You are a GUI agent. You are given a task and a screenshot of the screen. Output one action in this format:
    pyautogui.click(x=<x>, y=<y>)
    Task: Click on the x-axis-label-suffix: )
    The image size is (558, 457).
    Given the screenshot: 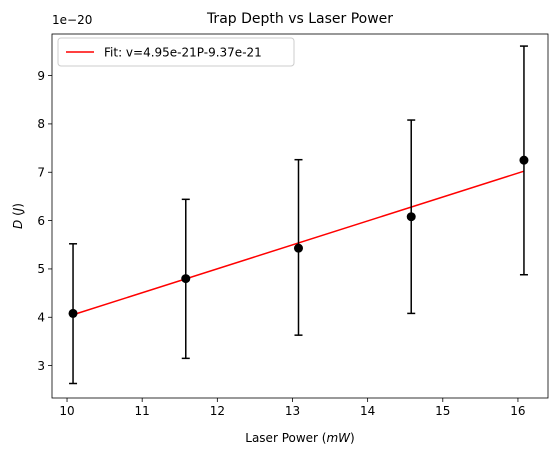 What is the action you would take?
    pyautogui.click(x=352, y=438)
    